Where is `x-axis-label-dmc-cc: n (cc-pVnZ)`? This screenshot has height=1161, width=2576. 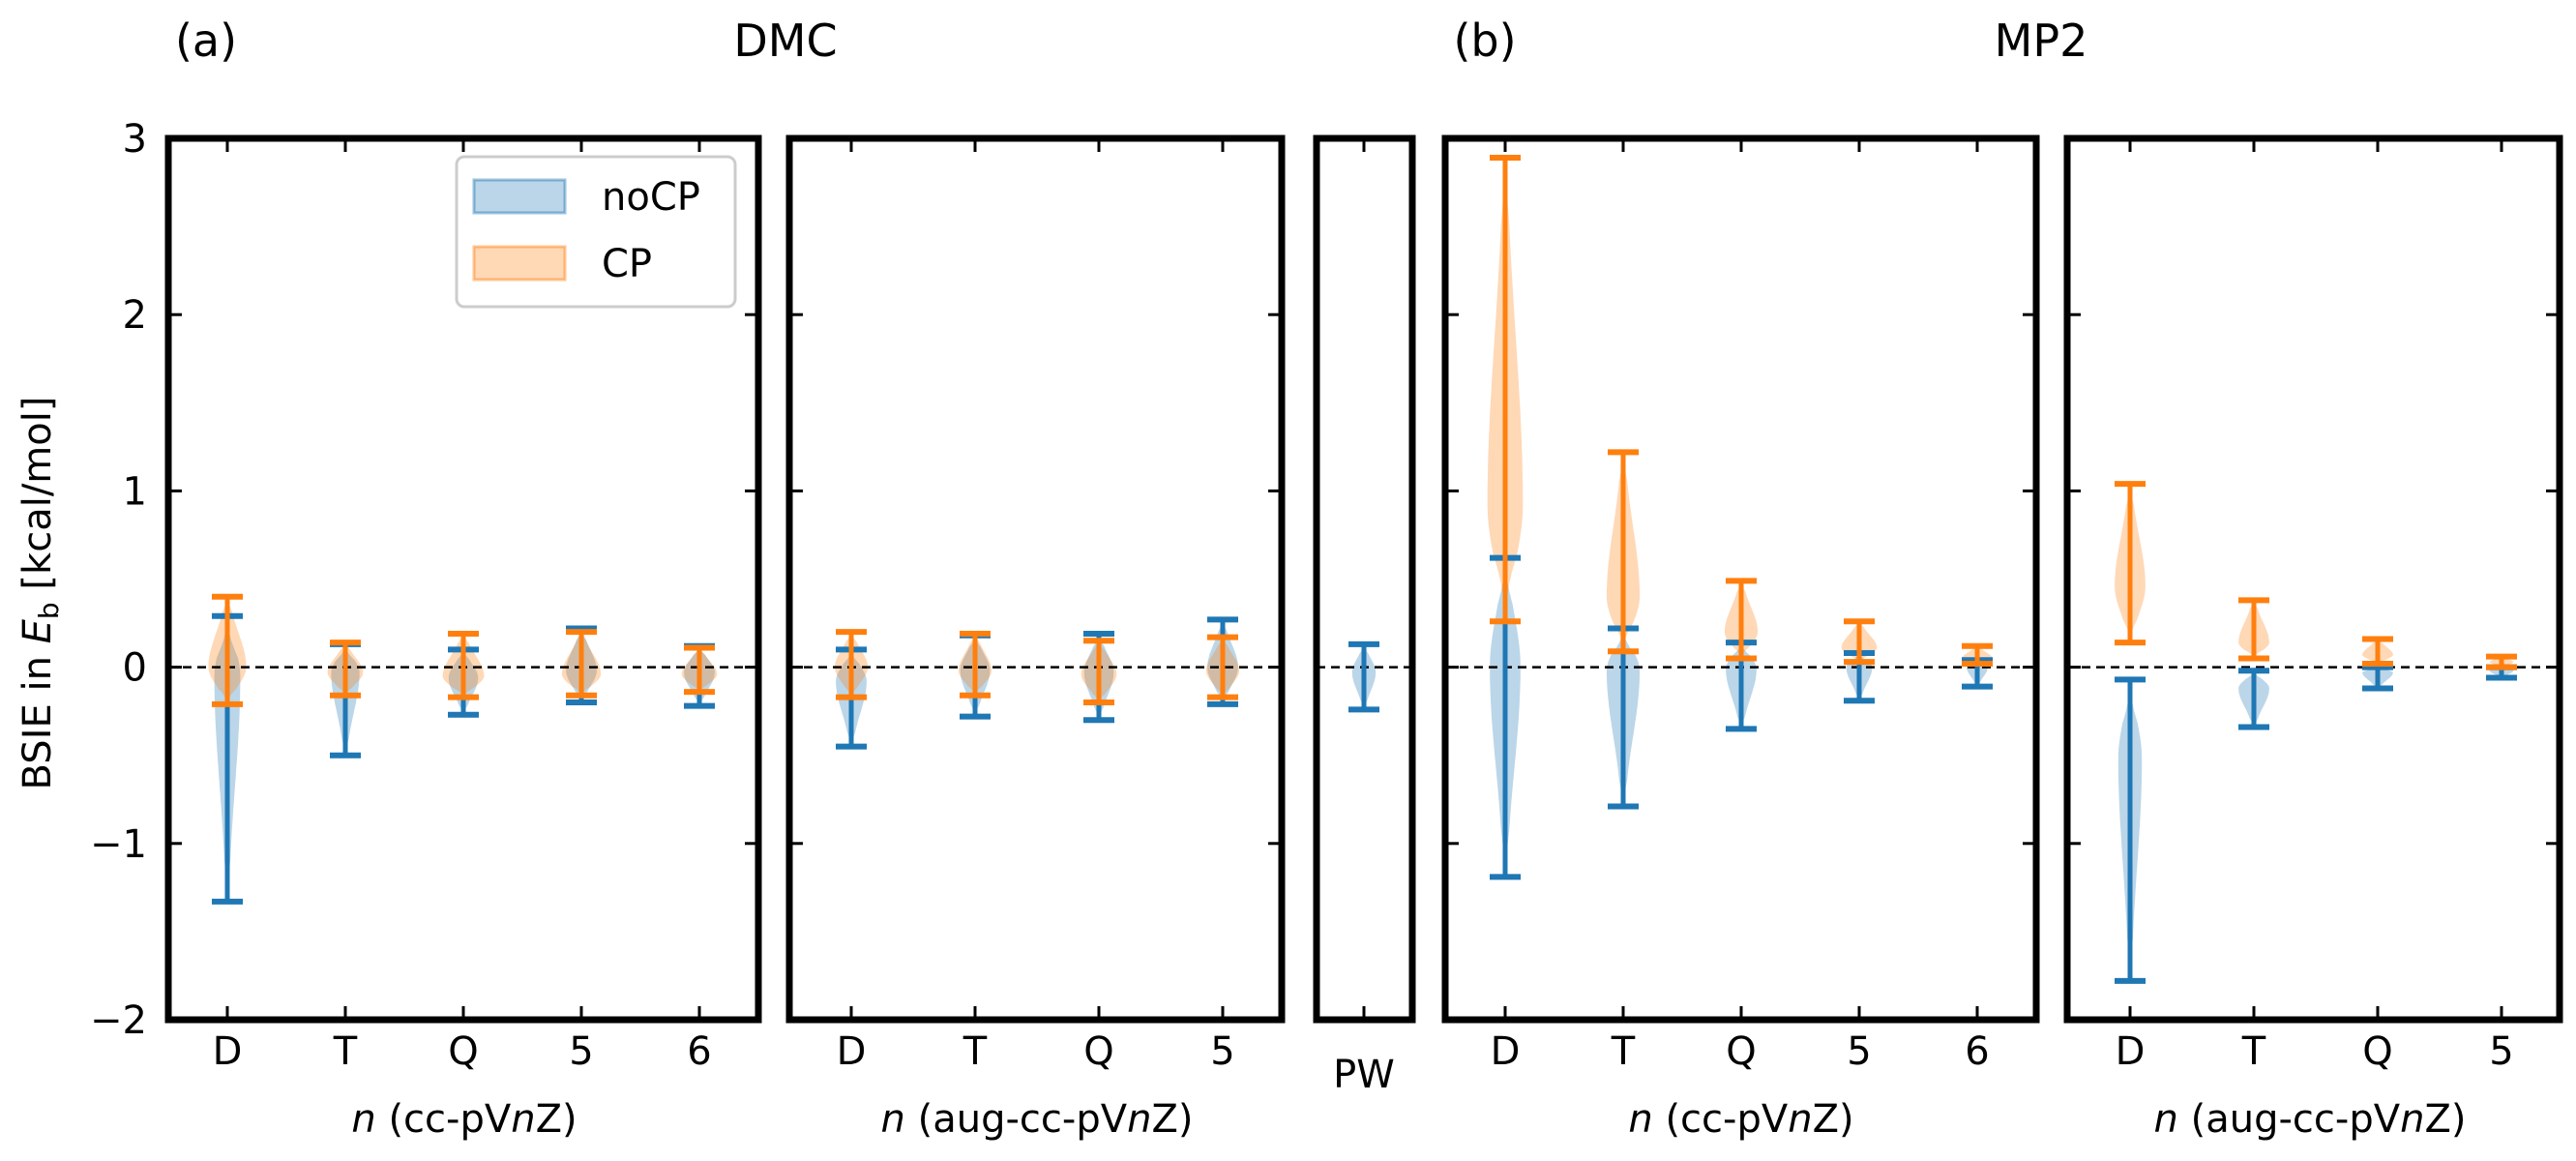
x-axis-label-dmc-cc: n (cc-pVnZ) is located at coordinates (464, 1119).